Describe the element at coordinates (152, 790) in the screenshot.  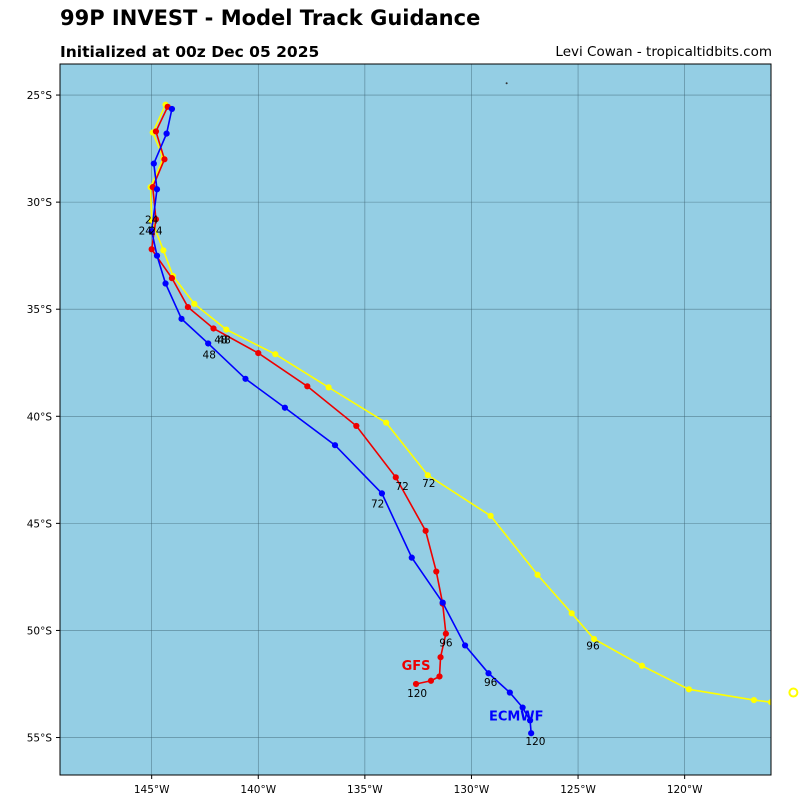
I see `lon-tick-label: 145°W` at that location.